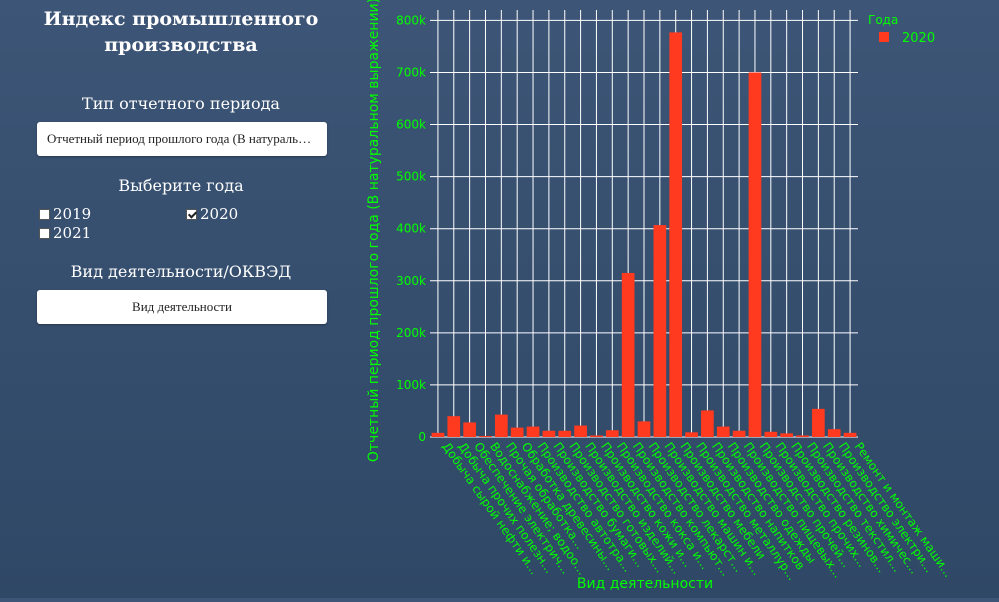 This screenshot has height=602, width=999. Describe the element at coordinates (883, 20) in the screenshot. I see `legend-title: Года` at that location.